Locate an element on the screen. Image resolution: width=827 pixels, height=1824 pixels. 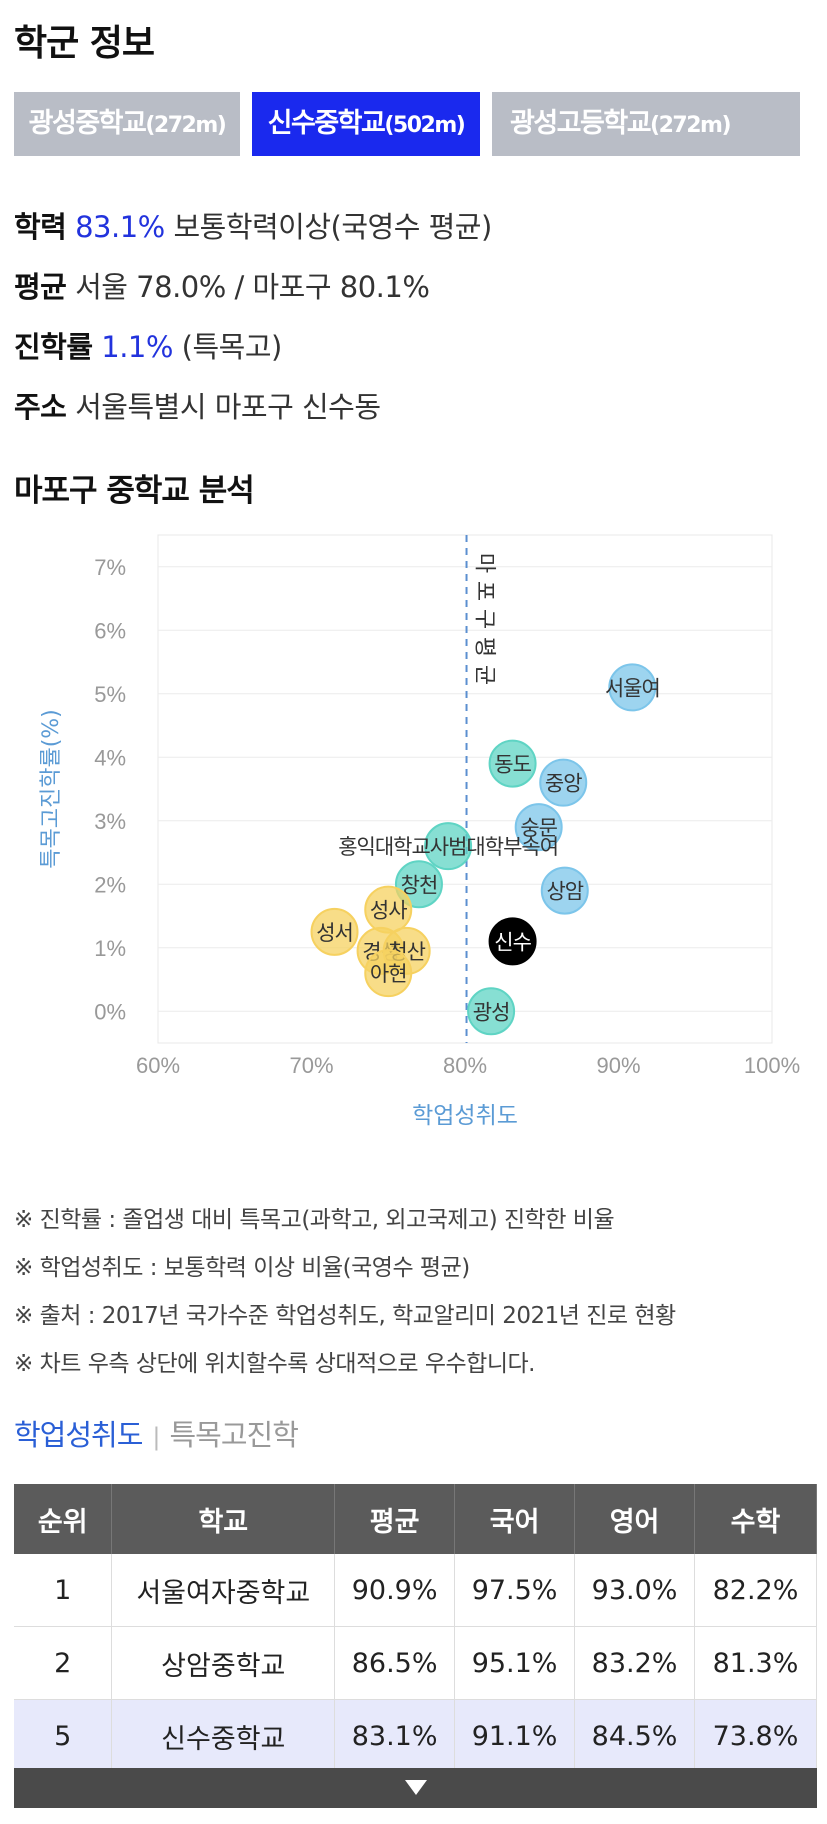
info-text: (특목고) is located at coordinates (232, 347).